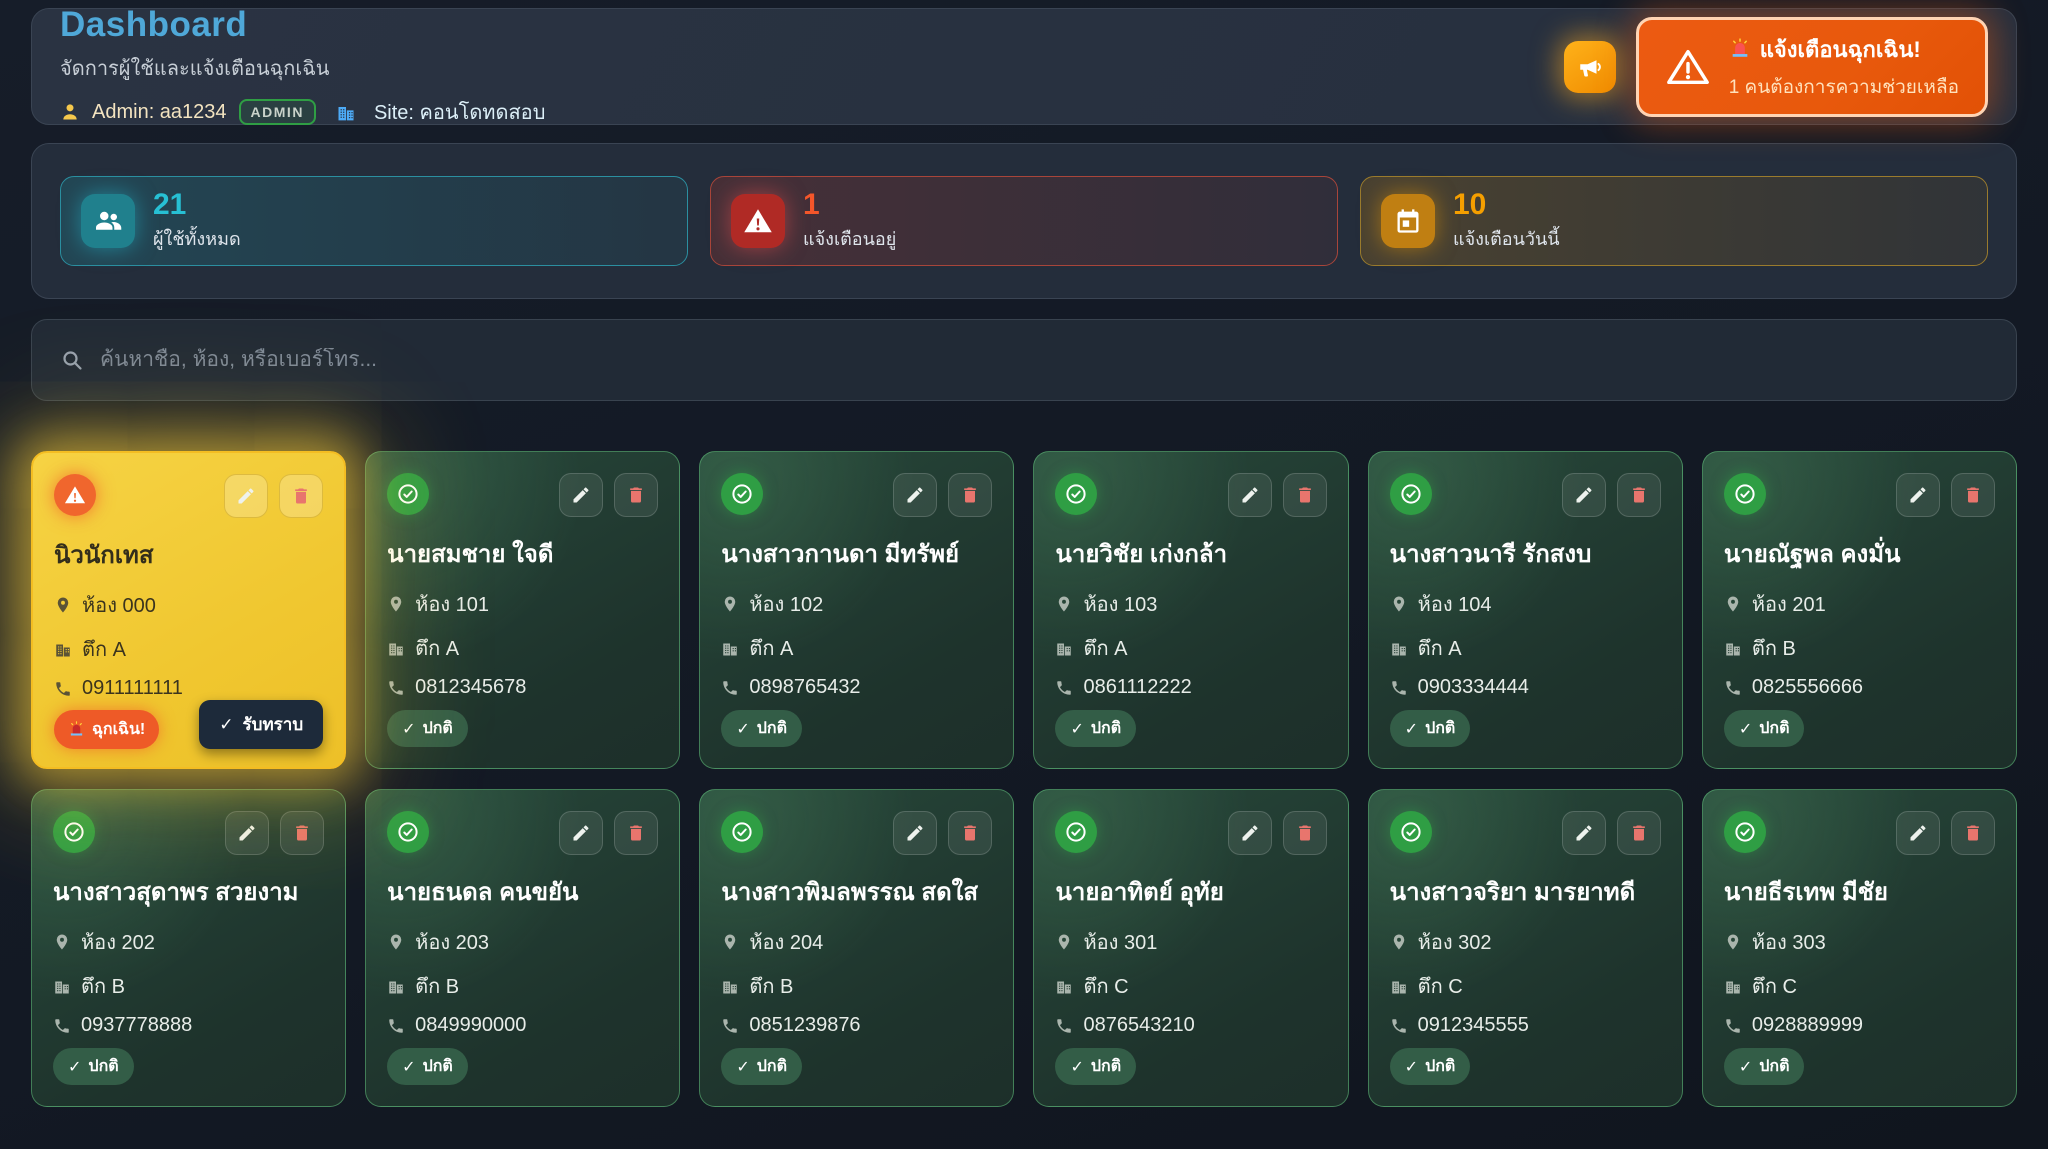  What do you see at coordinates (1844, 49) in the screenshot?
I see `banner-title: แจ้งเตือนฉุกเฉิน!` at bounding box center [1844, 49].